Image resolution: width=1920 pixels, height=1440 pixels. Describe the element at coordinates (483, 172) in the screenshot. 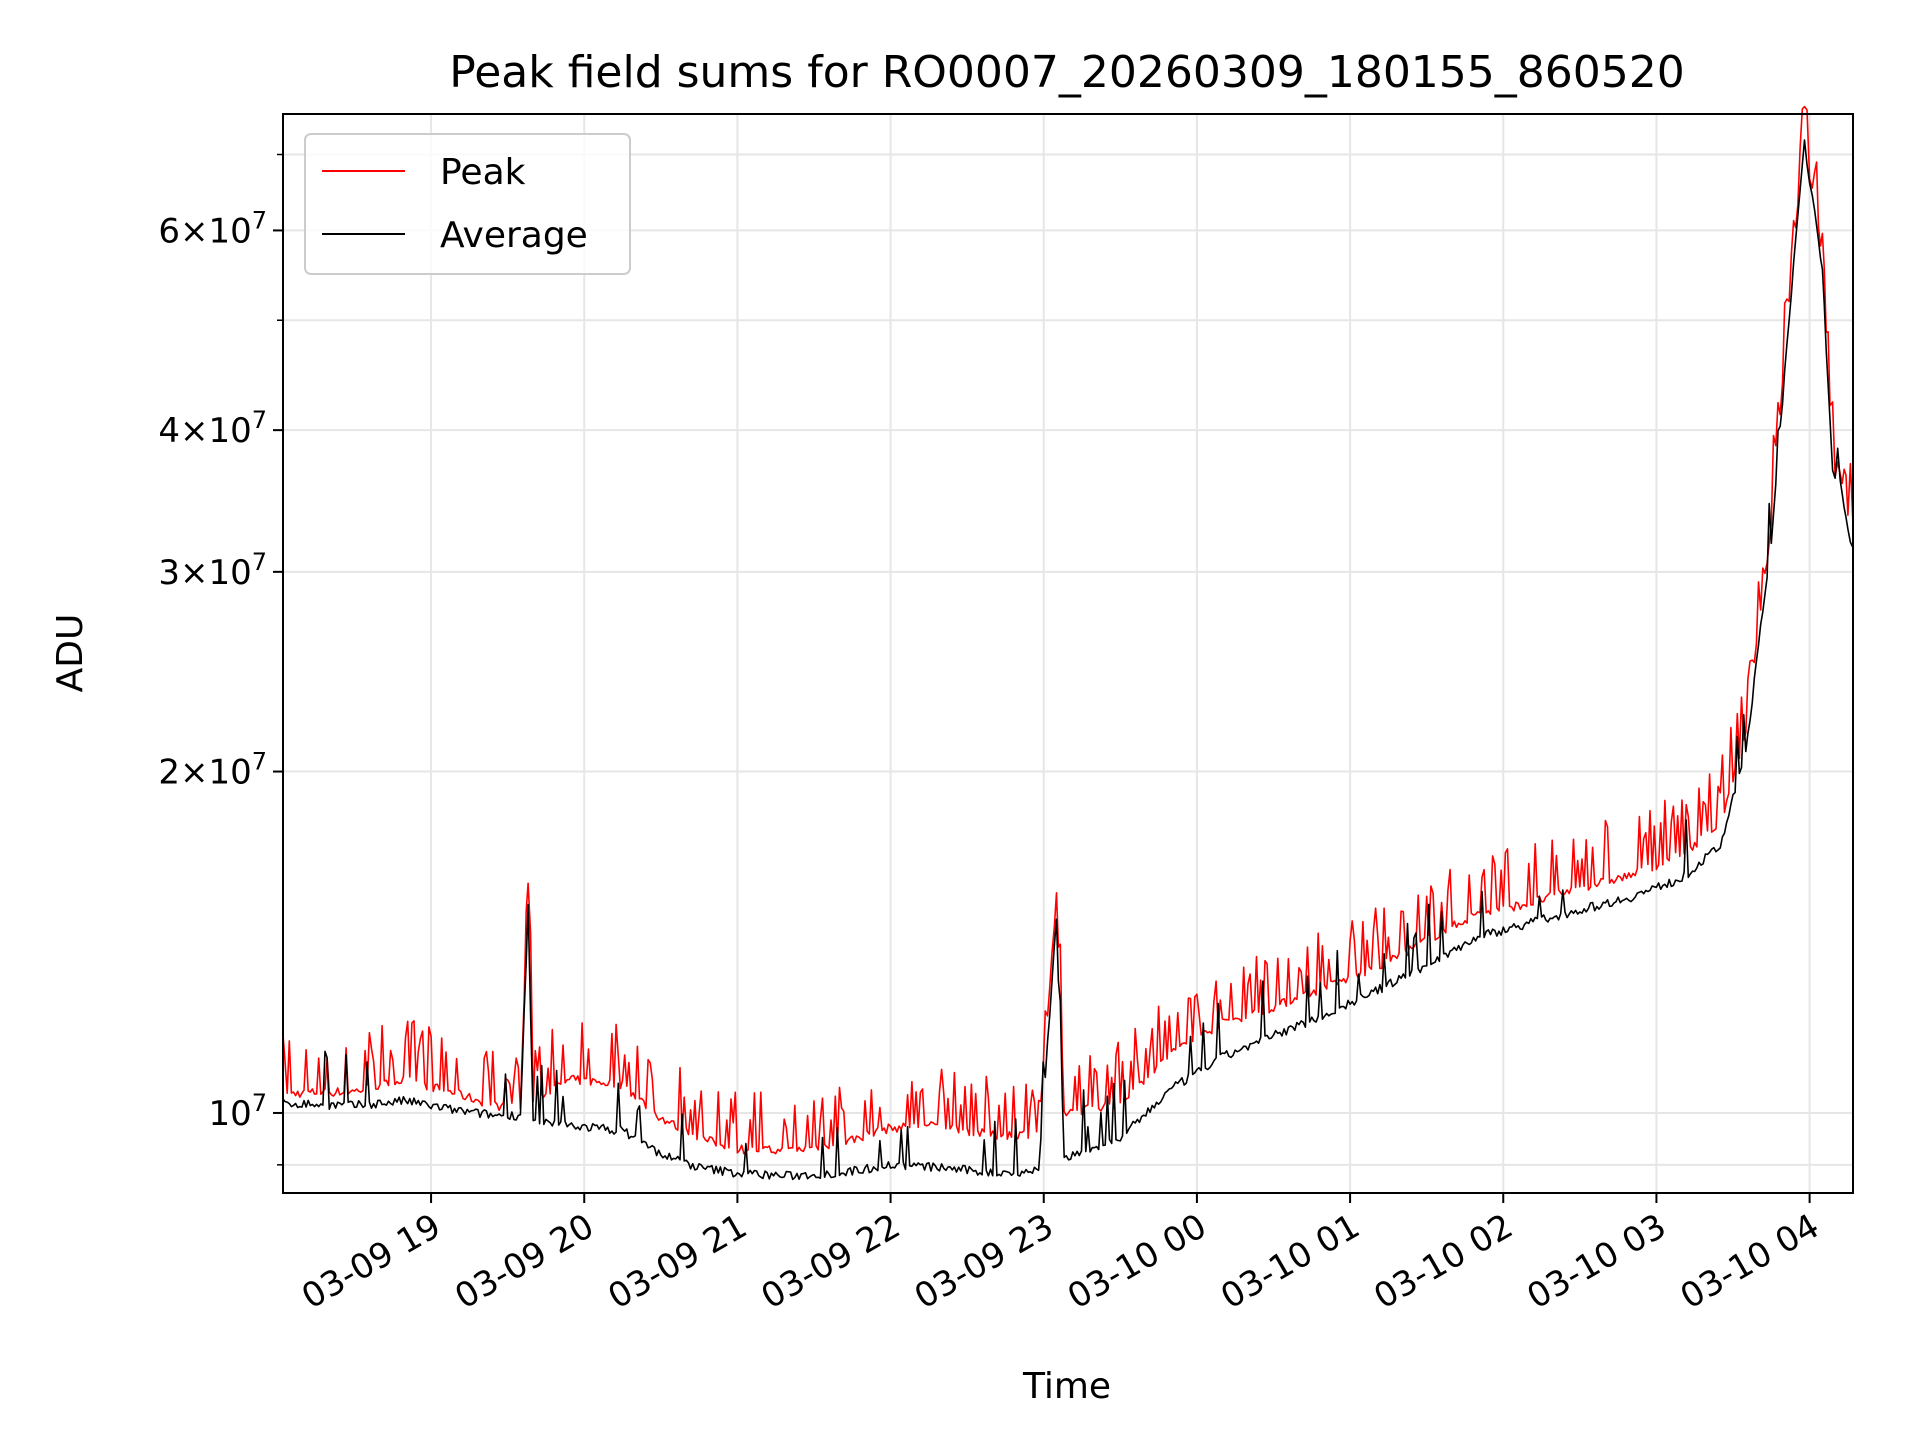

I see `legend-label: Peak` at that location.